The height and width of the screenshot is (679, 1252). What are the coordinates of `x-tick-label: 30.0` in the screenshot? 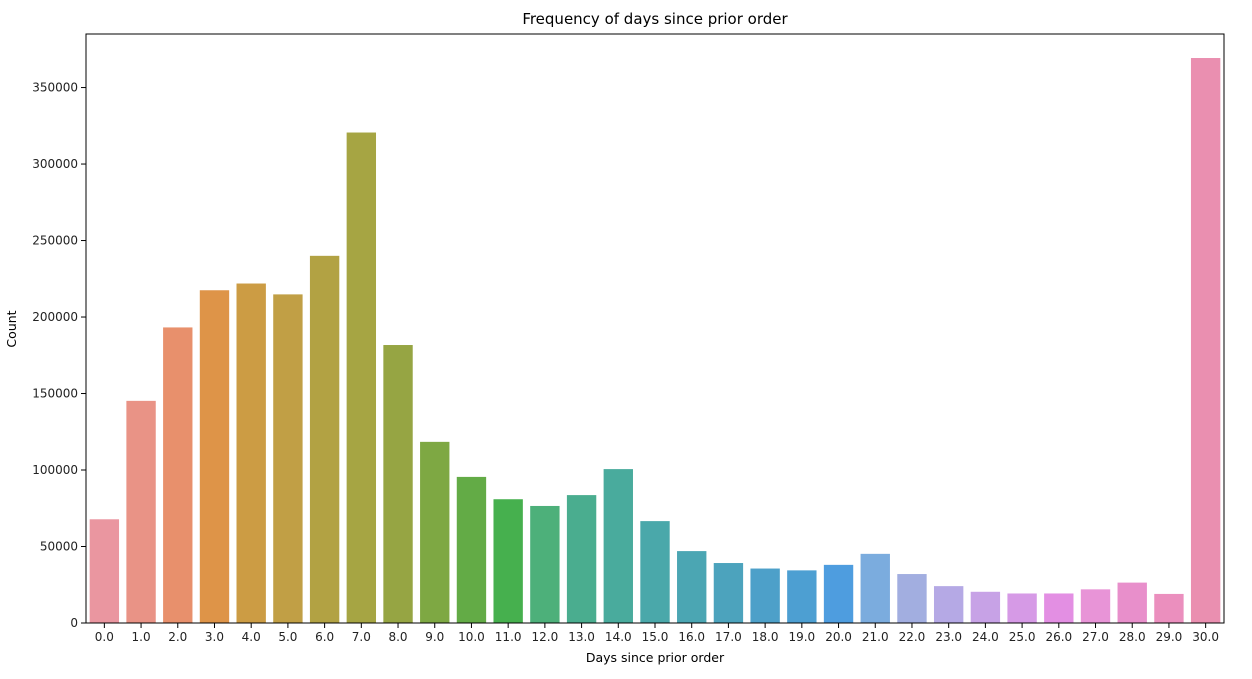 It's located at (1205, 637).